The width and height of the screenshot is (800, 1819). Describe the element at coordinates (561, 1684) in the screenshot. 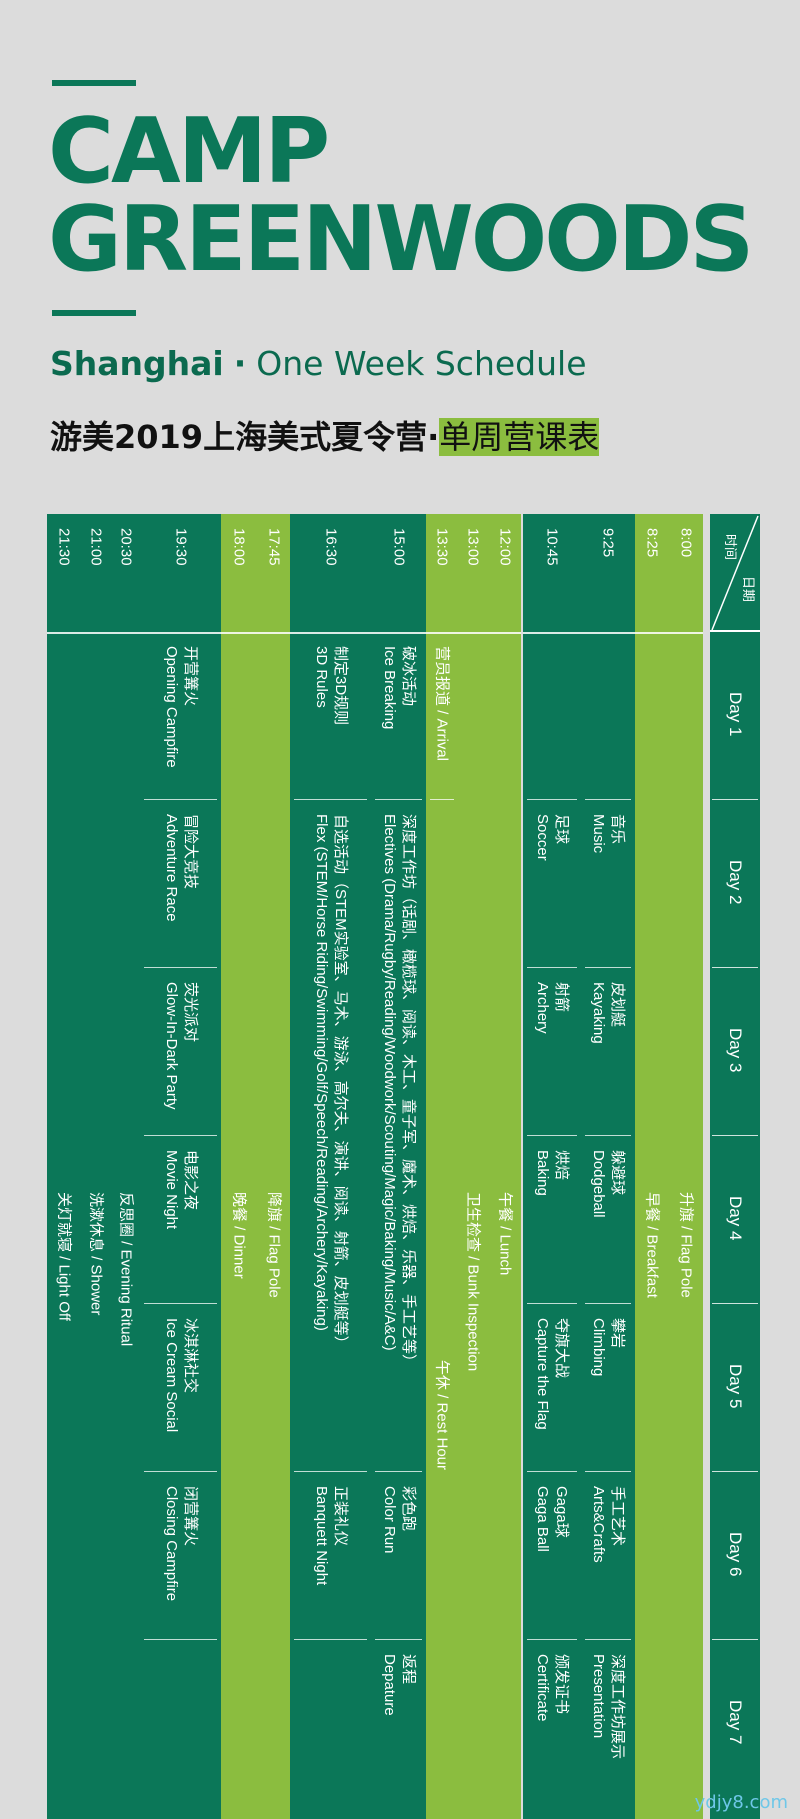

I see `cell-text-cn: 颁发证书` at that location.